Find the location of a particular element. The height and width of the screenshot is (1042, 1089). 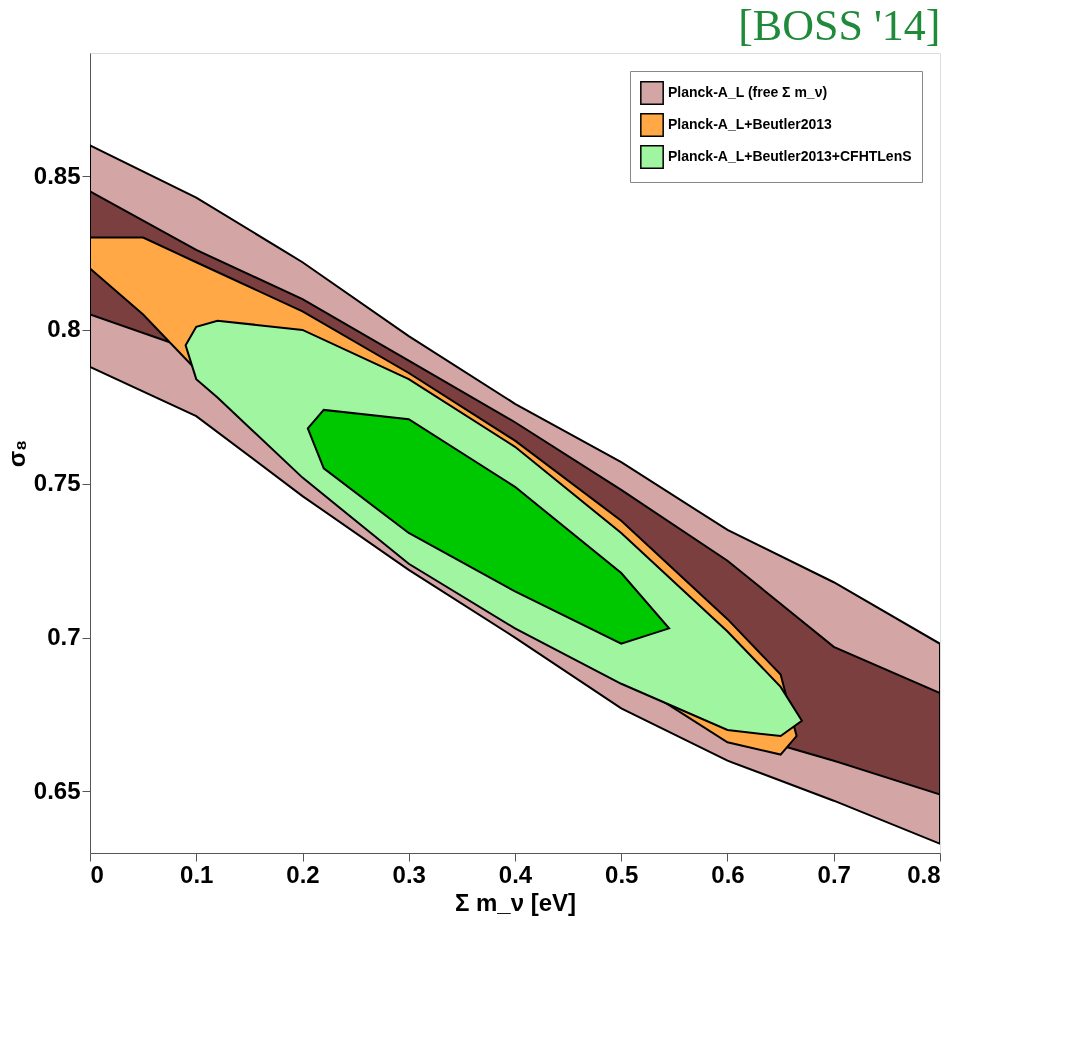

x-tick-label: 0.8 is located at coordinates (924, 874).